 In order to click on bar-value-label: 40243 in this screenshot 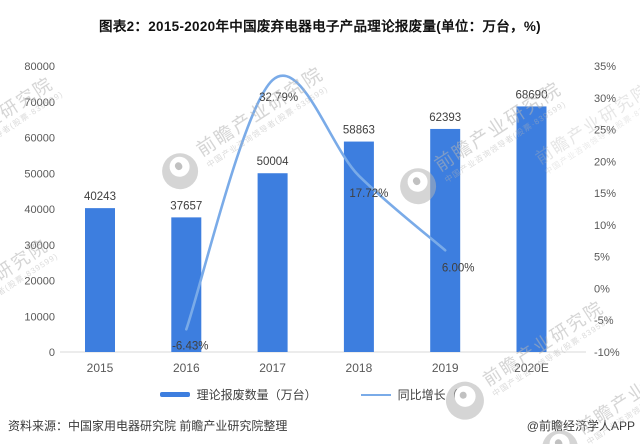, I will do `click(100, 197)`.